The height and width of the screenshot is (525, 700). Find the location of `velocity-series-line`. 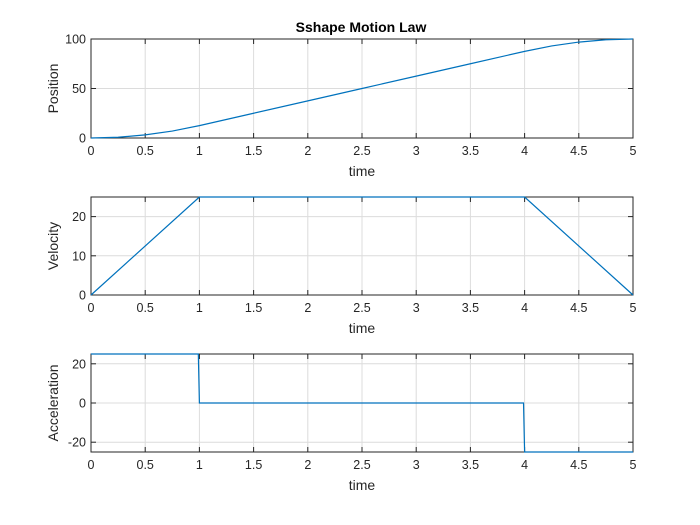

velocity-series-line is located at coordinates (362, 246).